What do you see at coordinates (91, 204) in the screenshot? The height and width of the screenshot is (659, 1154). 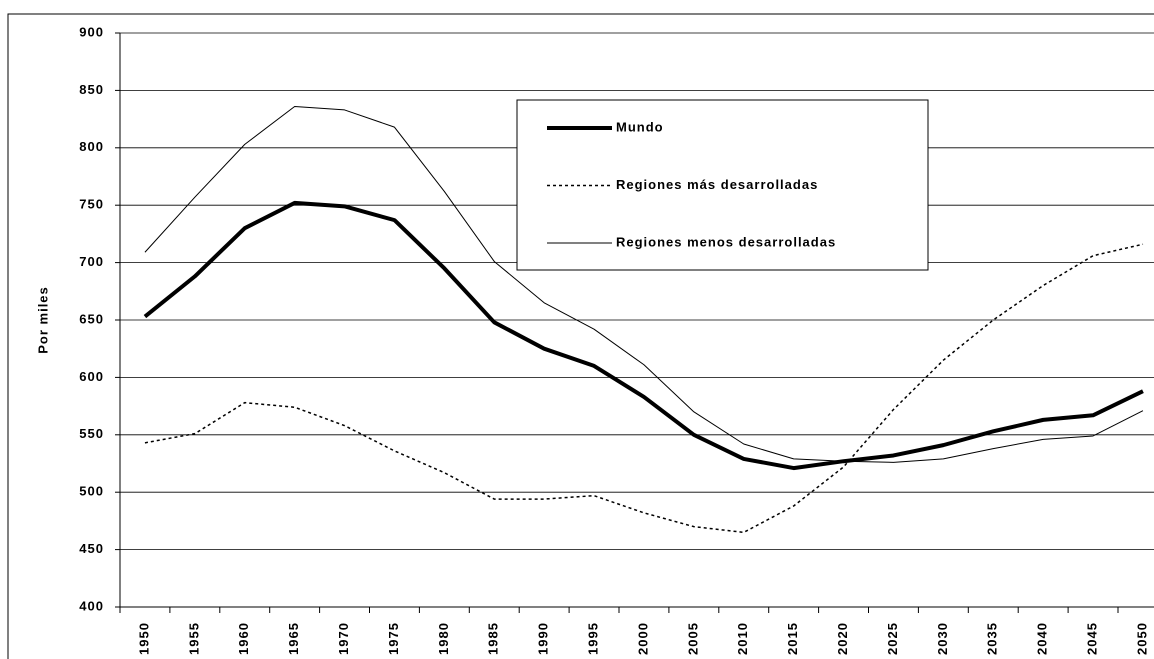 I see `y-tick-label: 750` at bounding box center [91, 204].